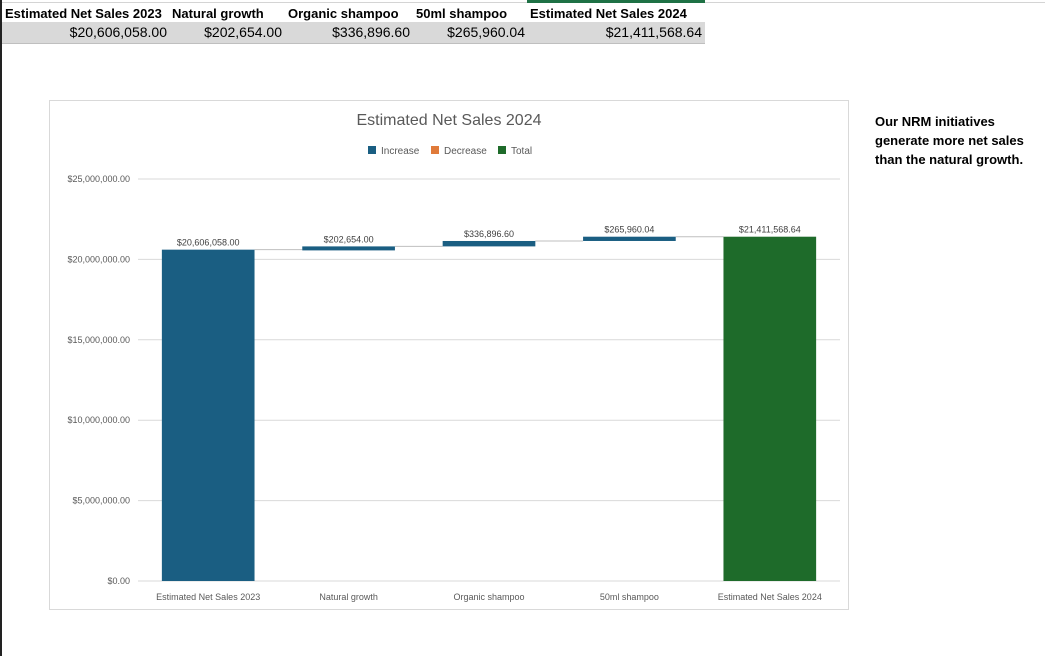 This screenshot has height=656, width=1045. Describe the element at coordinates (629, 597) in the screenshot. I see `x-tick-label: 50ml shampoo` at that location.